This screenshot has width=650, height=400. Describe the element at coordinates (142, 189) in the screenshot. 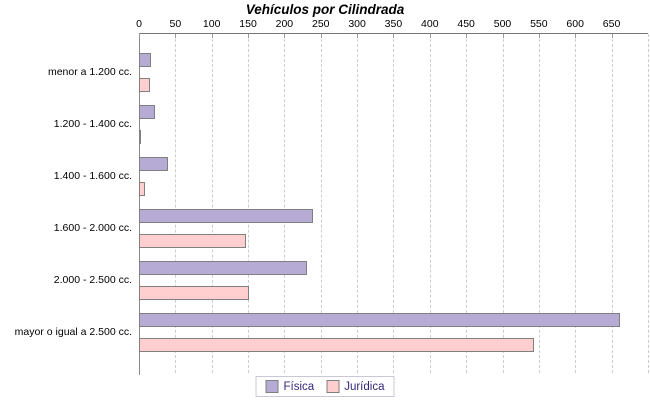

I see `bar-jurídica-2` at that location.